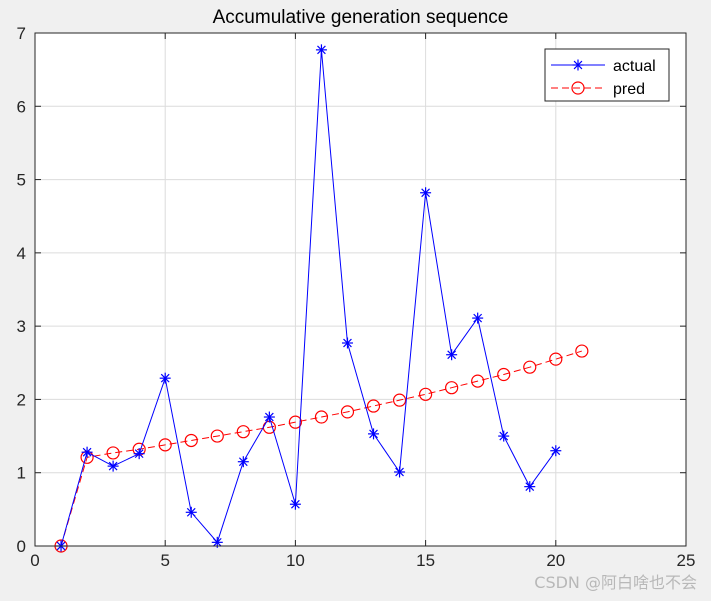  Describe the element at coordinates (425, 560) in the screenshot. I see `x-tick-label: 15` at that location.